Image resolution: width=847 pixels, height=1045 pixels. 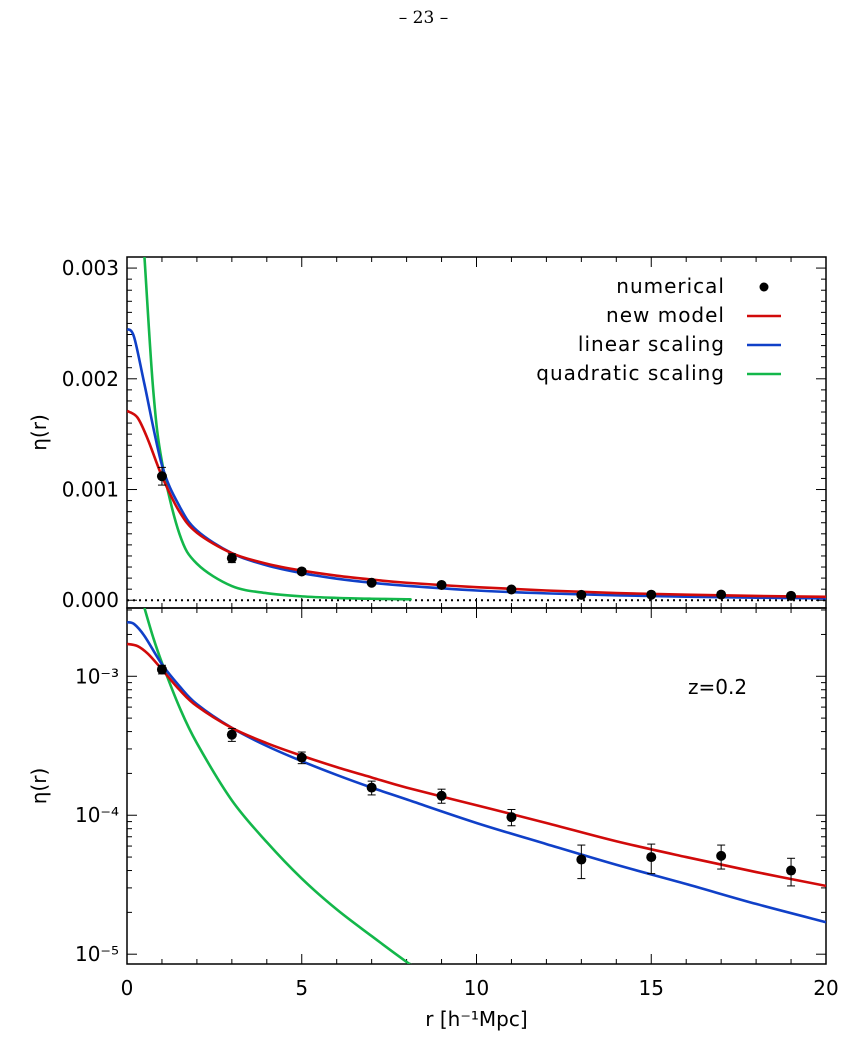 I want to click on redshift-annotation: z=0.2, so click(x=717, y=687).